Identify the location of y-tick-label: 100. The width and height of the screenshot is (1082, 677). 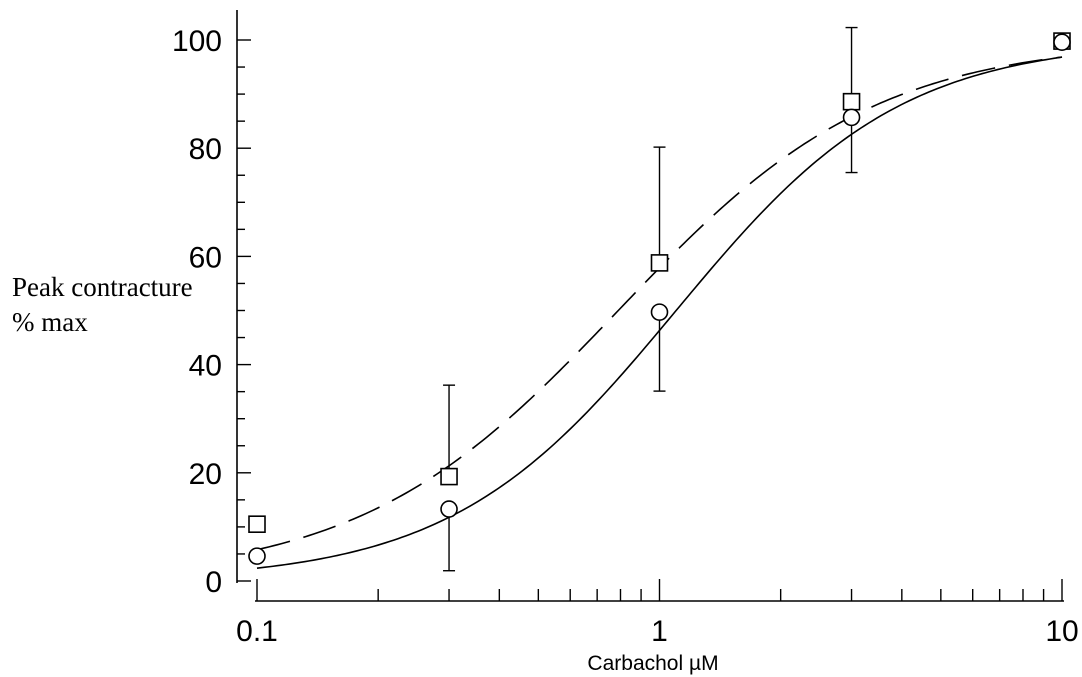
(197, 41).